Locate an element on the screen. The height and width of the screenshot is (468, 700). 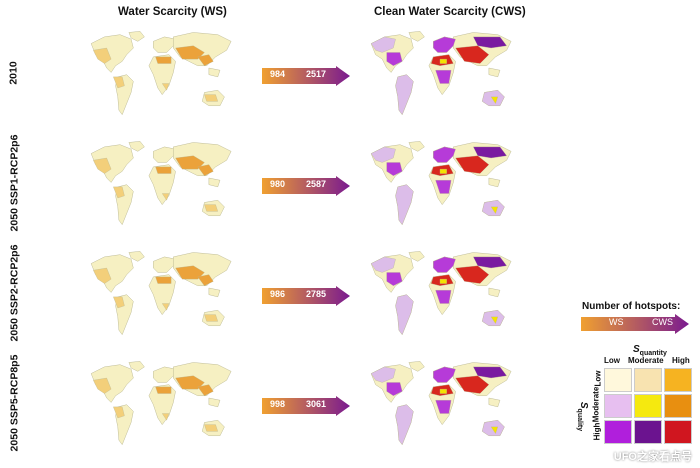
hotspot-count-arrow: 986 2785 is located at coordinates (306, 296).